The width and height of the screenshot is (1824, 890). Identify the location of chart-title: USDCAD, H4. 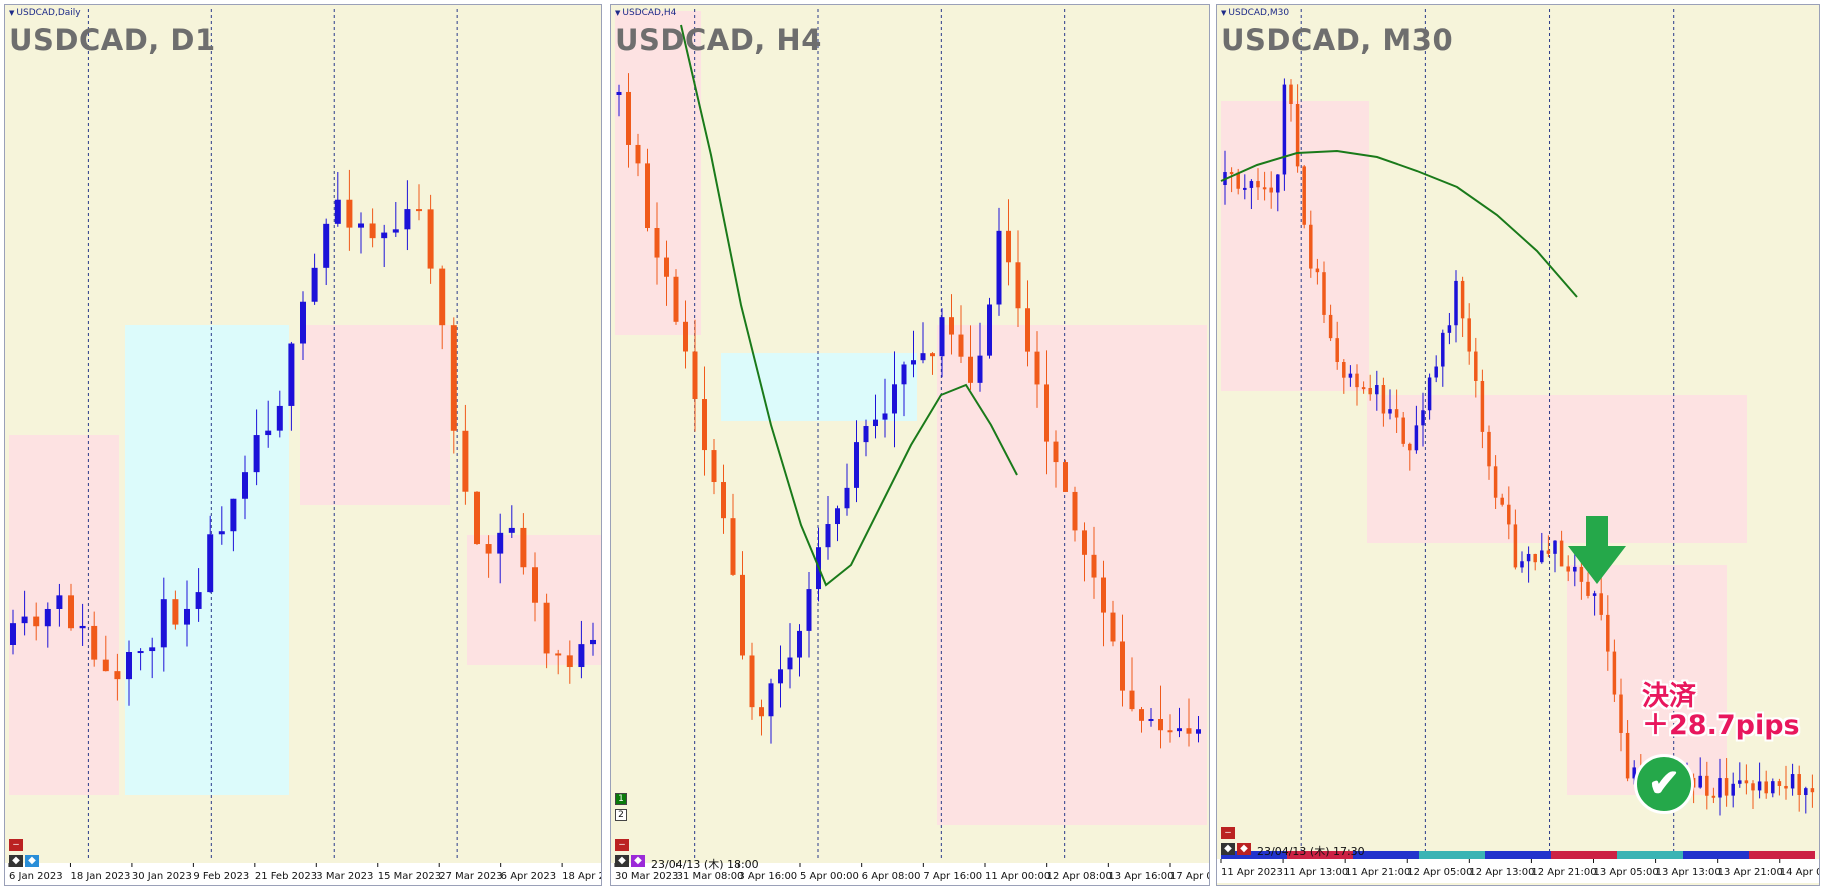
(718, 40).